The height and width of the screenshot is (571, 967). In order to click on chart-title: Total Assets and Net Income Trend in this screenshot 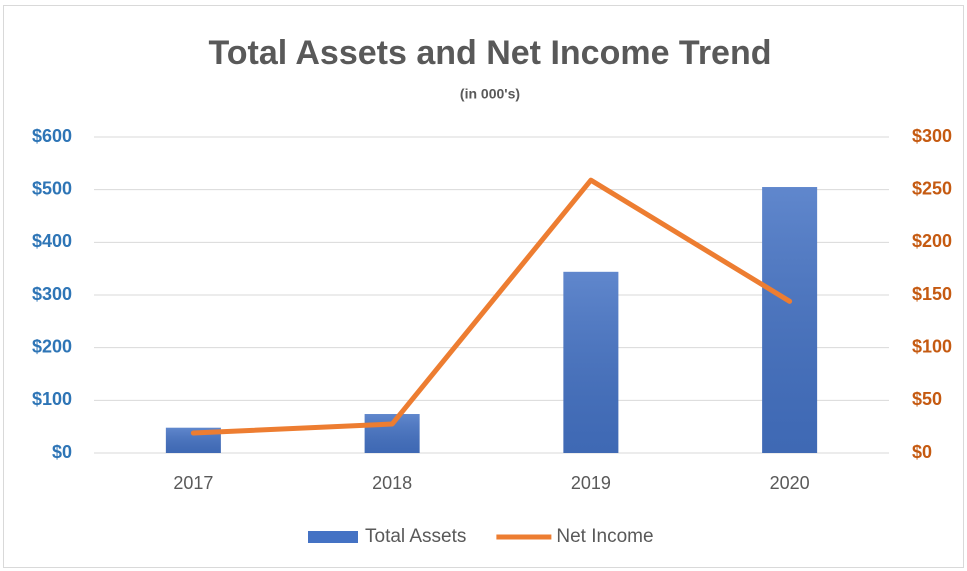, I will do `click(489, 53)`.